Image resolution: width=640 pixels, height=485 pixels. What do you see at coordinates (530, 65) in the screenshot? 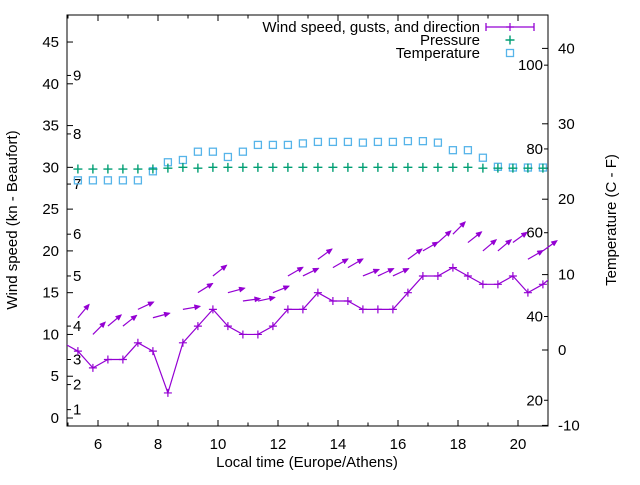
I see `svg-text: 100` at bounding box center [530, 65].